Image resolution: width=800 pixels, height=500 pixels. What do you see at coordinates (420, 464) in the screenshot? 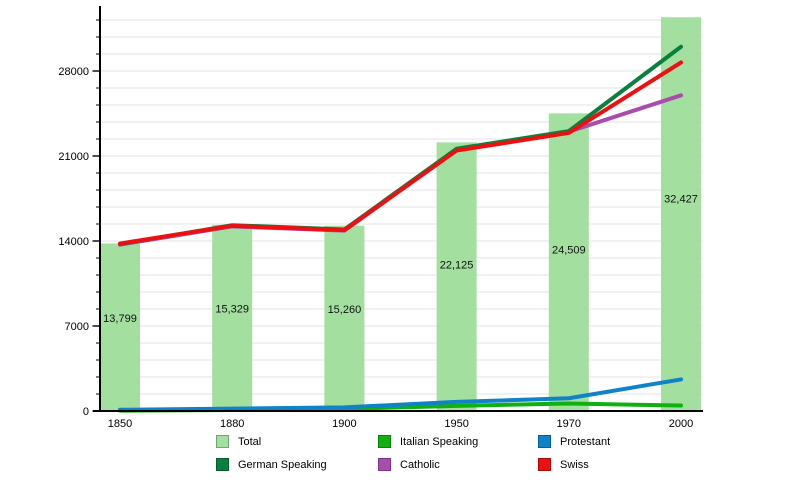
I see `legend-label-catholic: Catholic` at bounding box center [420, 464].